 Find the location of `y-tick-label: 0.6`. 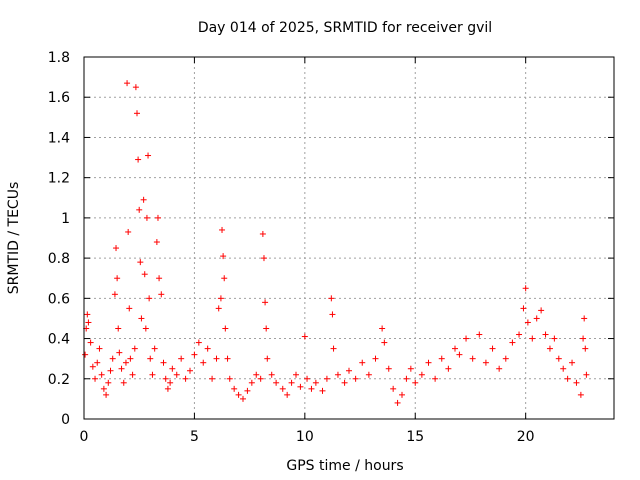

y-tick-label: 0.6 is located at coordinates (59, 299).